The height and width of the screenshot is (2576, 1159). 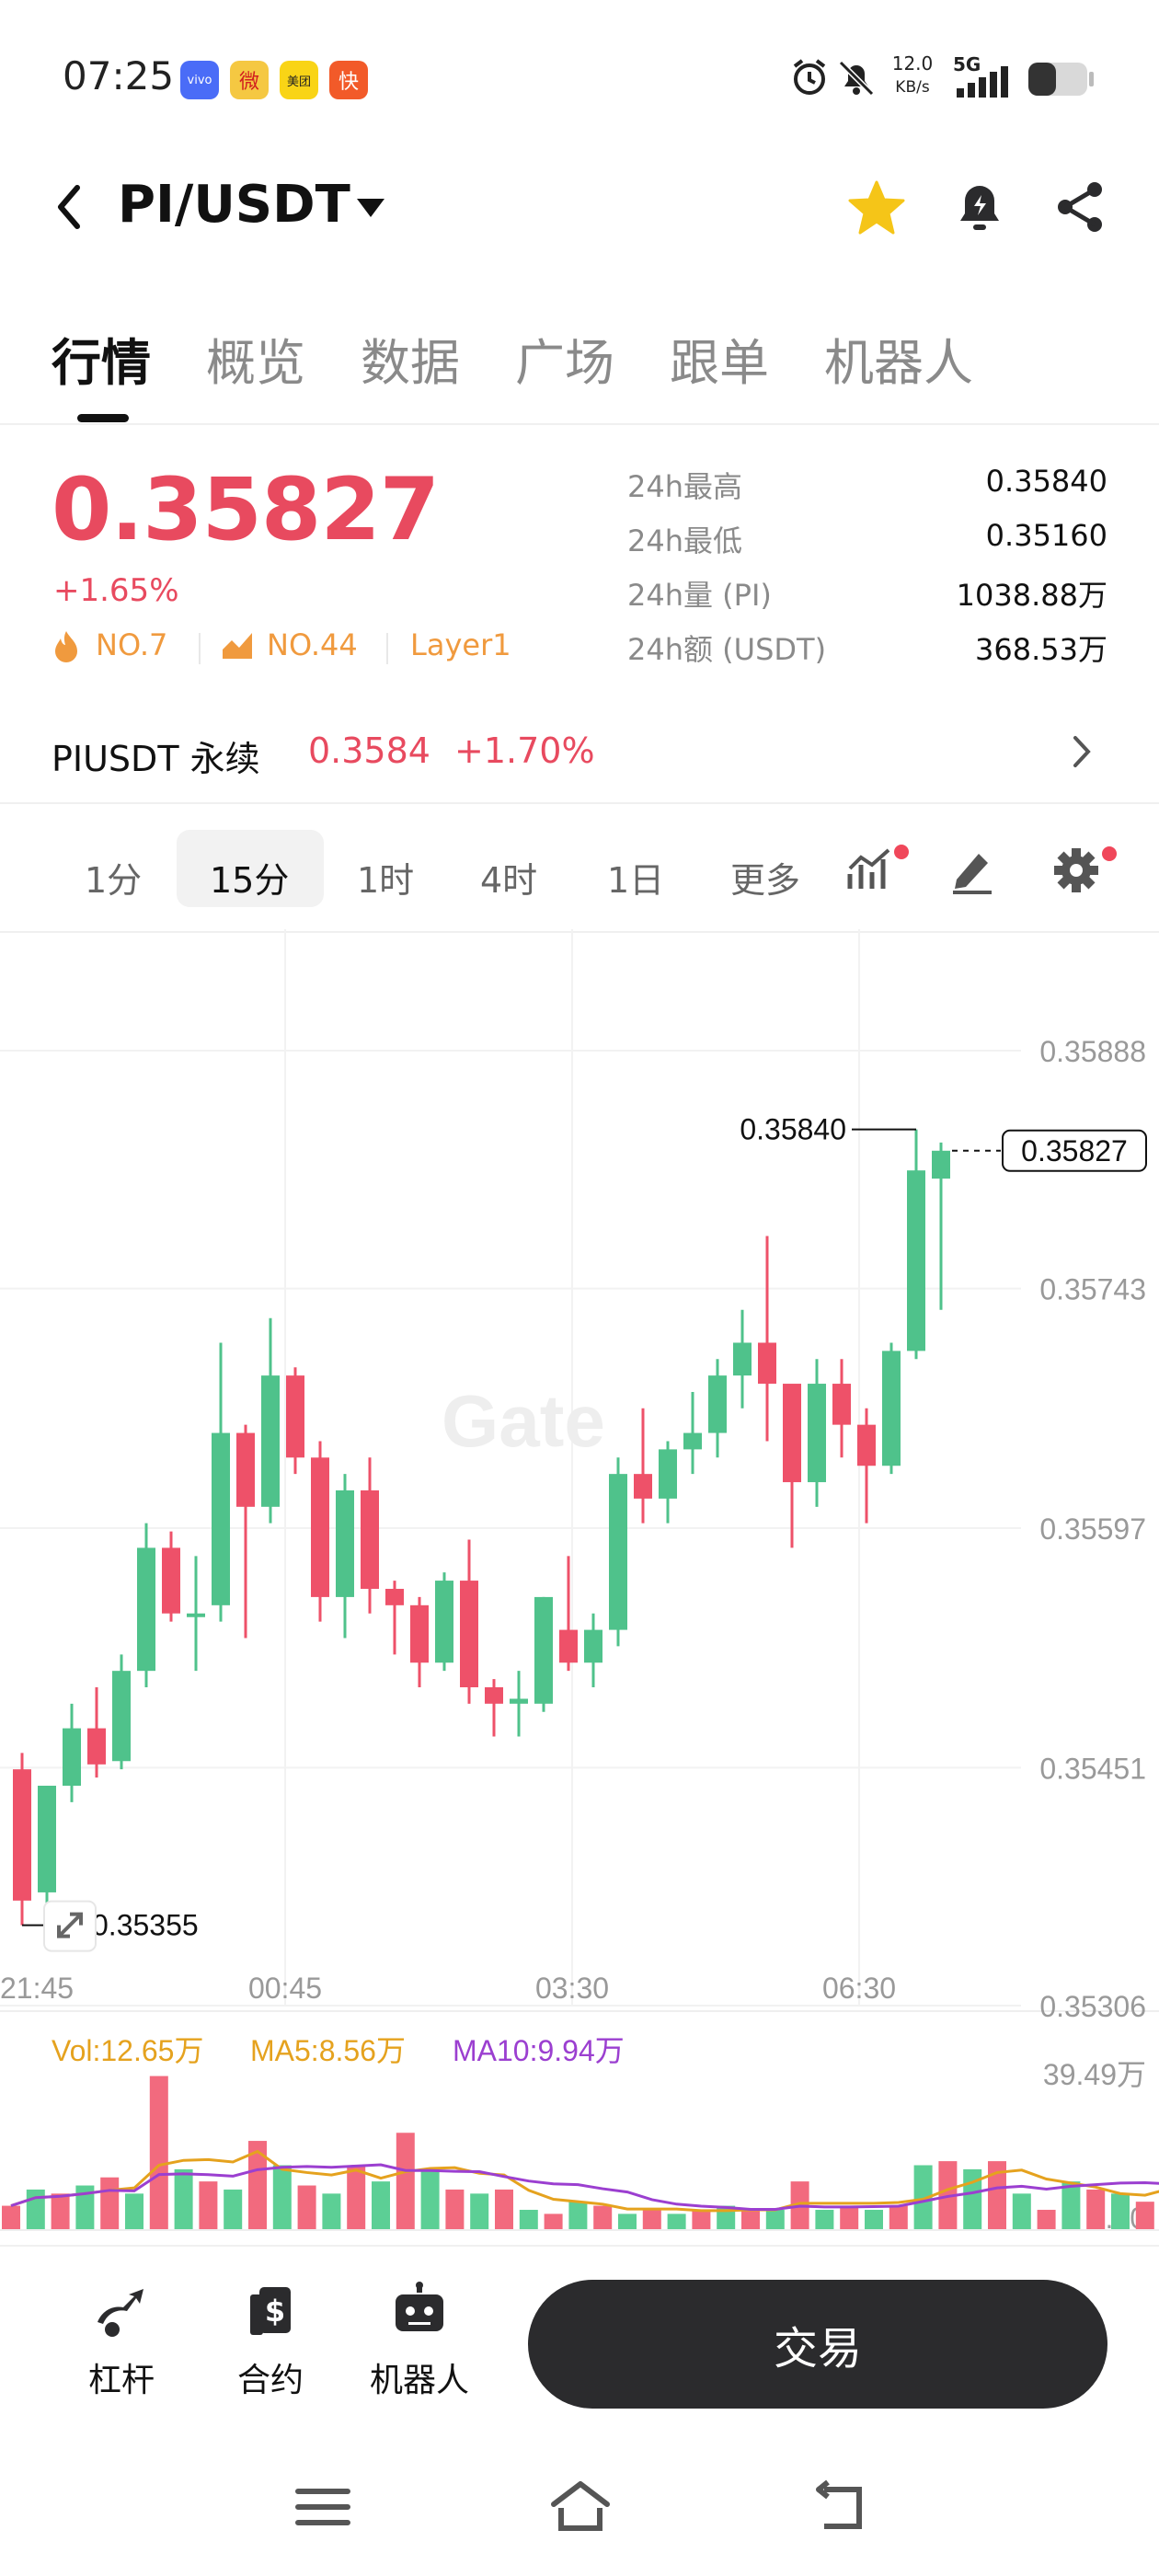 I want to click on alarm-icon, so click(x=809, y=77).